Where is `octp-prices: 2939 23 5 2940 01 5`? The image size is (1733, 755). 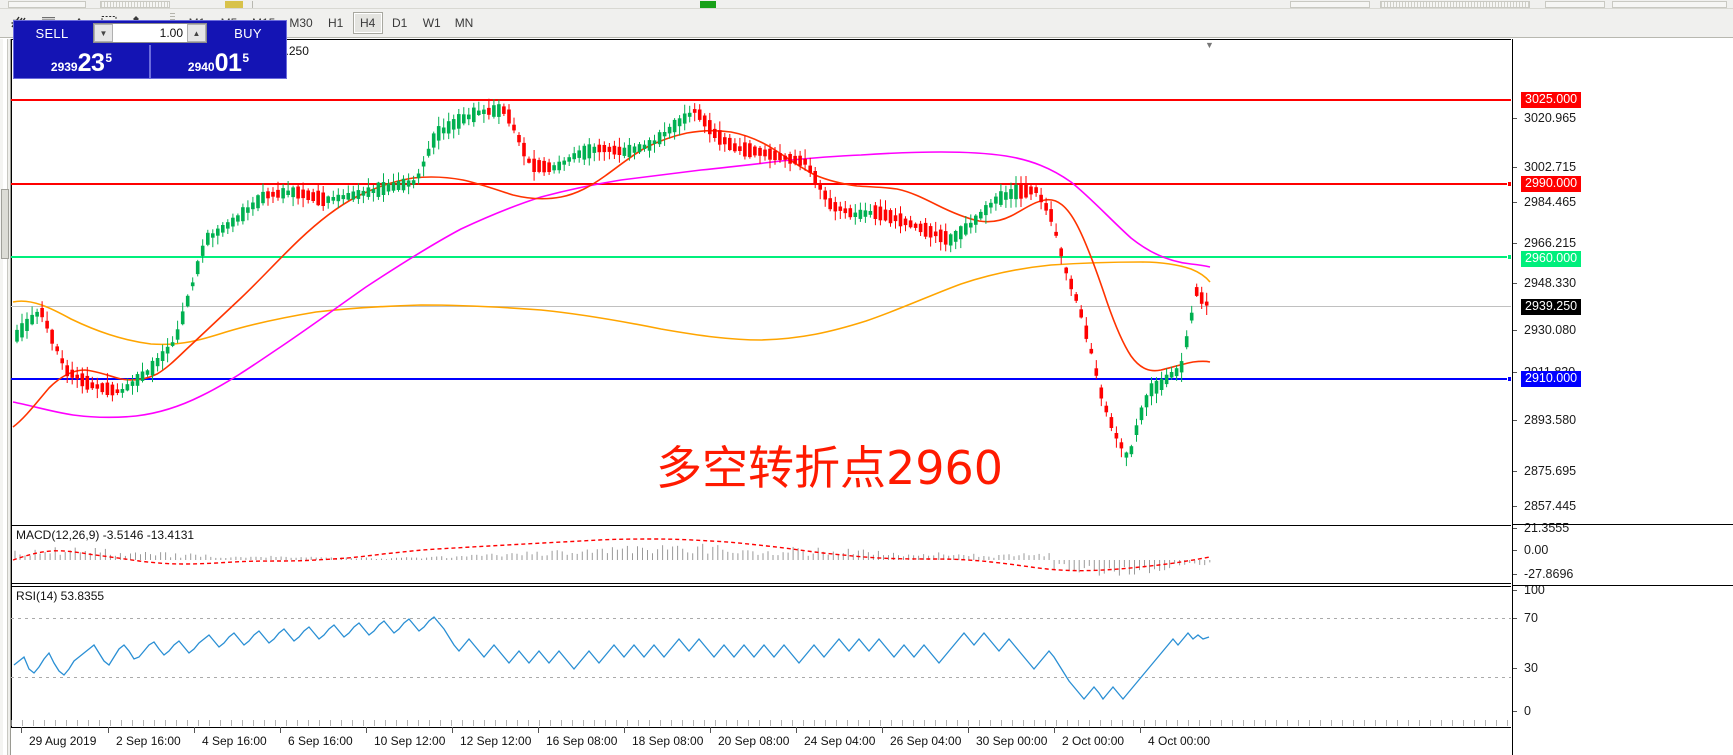
octp-prices: 2939 23 5 2940 01 5 is located at coordinates (150, 61).